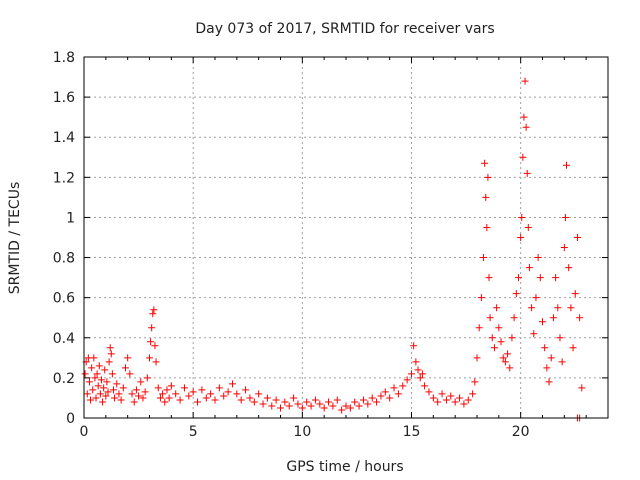  What do you see at coordinates (64, 259) in the screenshot?
I see `y-tick-label: 0.8` at bounding box center [64, 259].